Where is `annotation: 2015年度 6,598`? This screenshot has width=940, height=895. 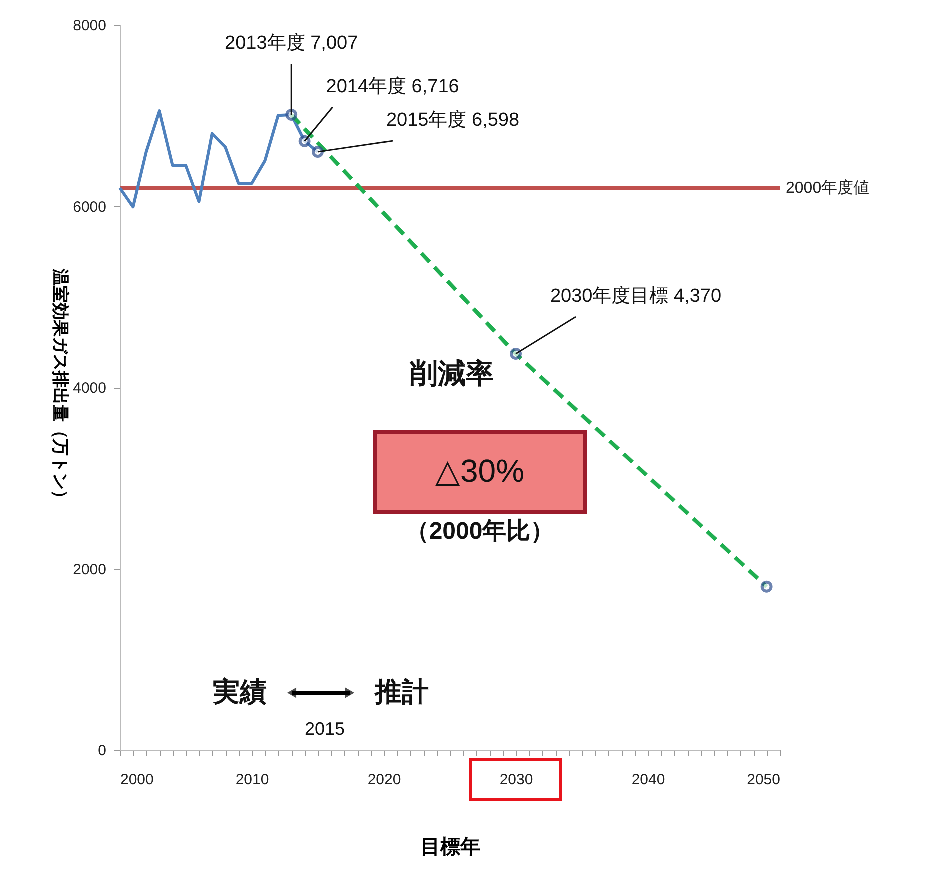 annotation: 2015年度 6,598 is located at coordinates (453, 120).